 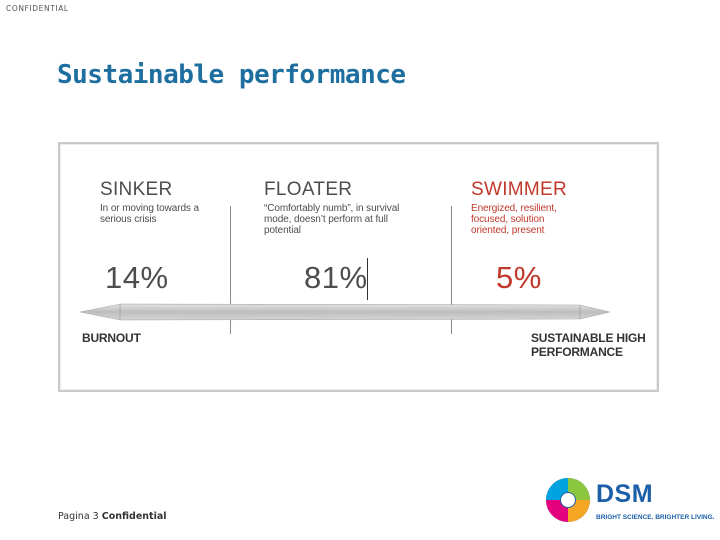 What do you see at coordinates (137, 277) in the screenshot?
I see `sinker-percent: 14%` at bounding box center [137, 277].